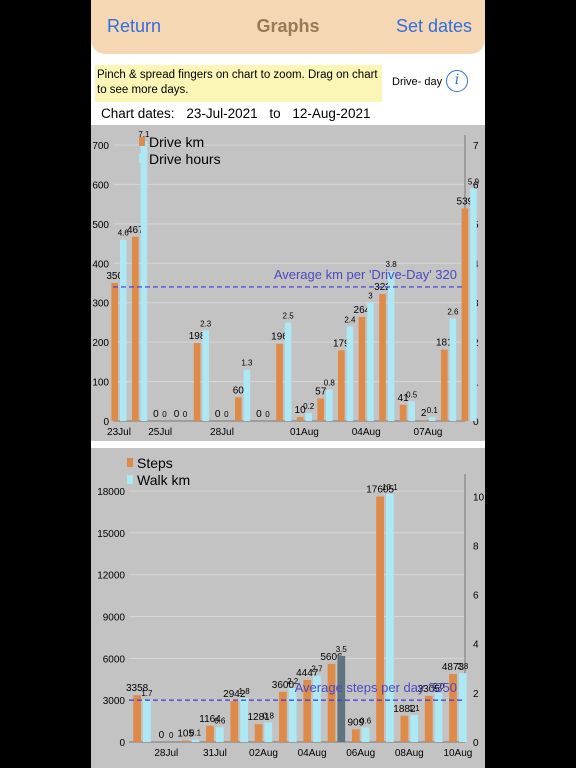 This screenshot has width=576, height=768. I want to click on left-axis-tick-label: 300, so click(100, 304).